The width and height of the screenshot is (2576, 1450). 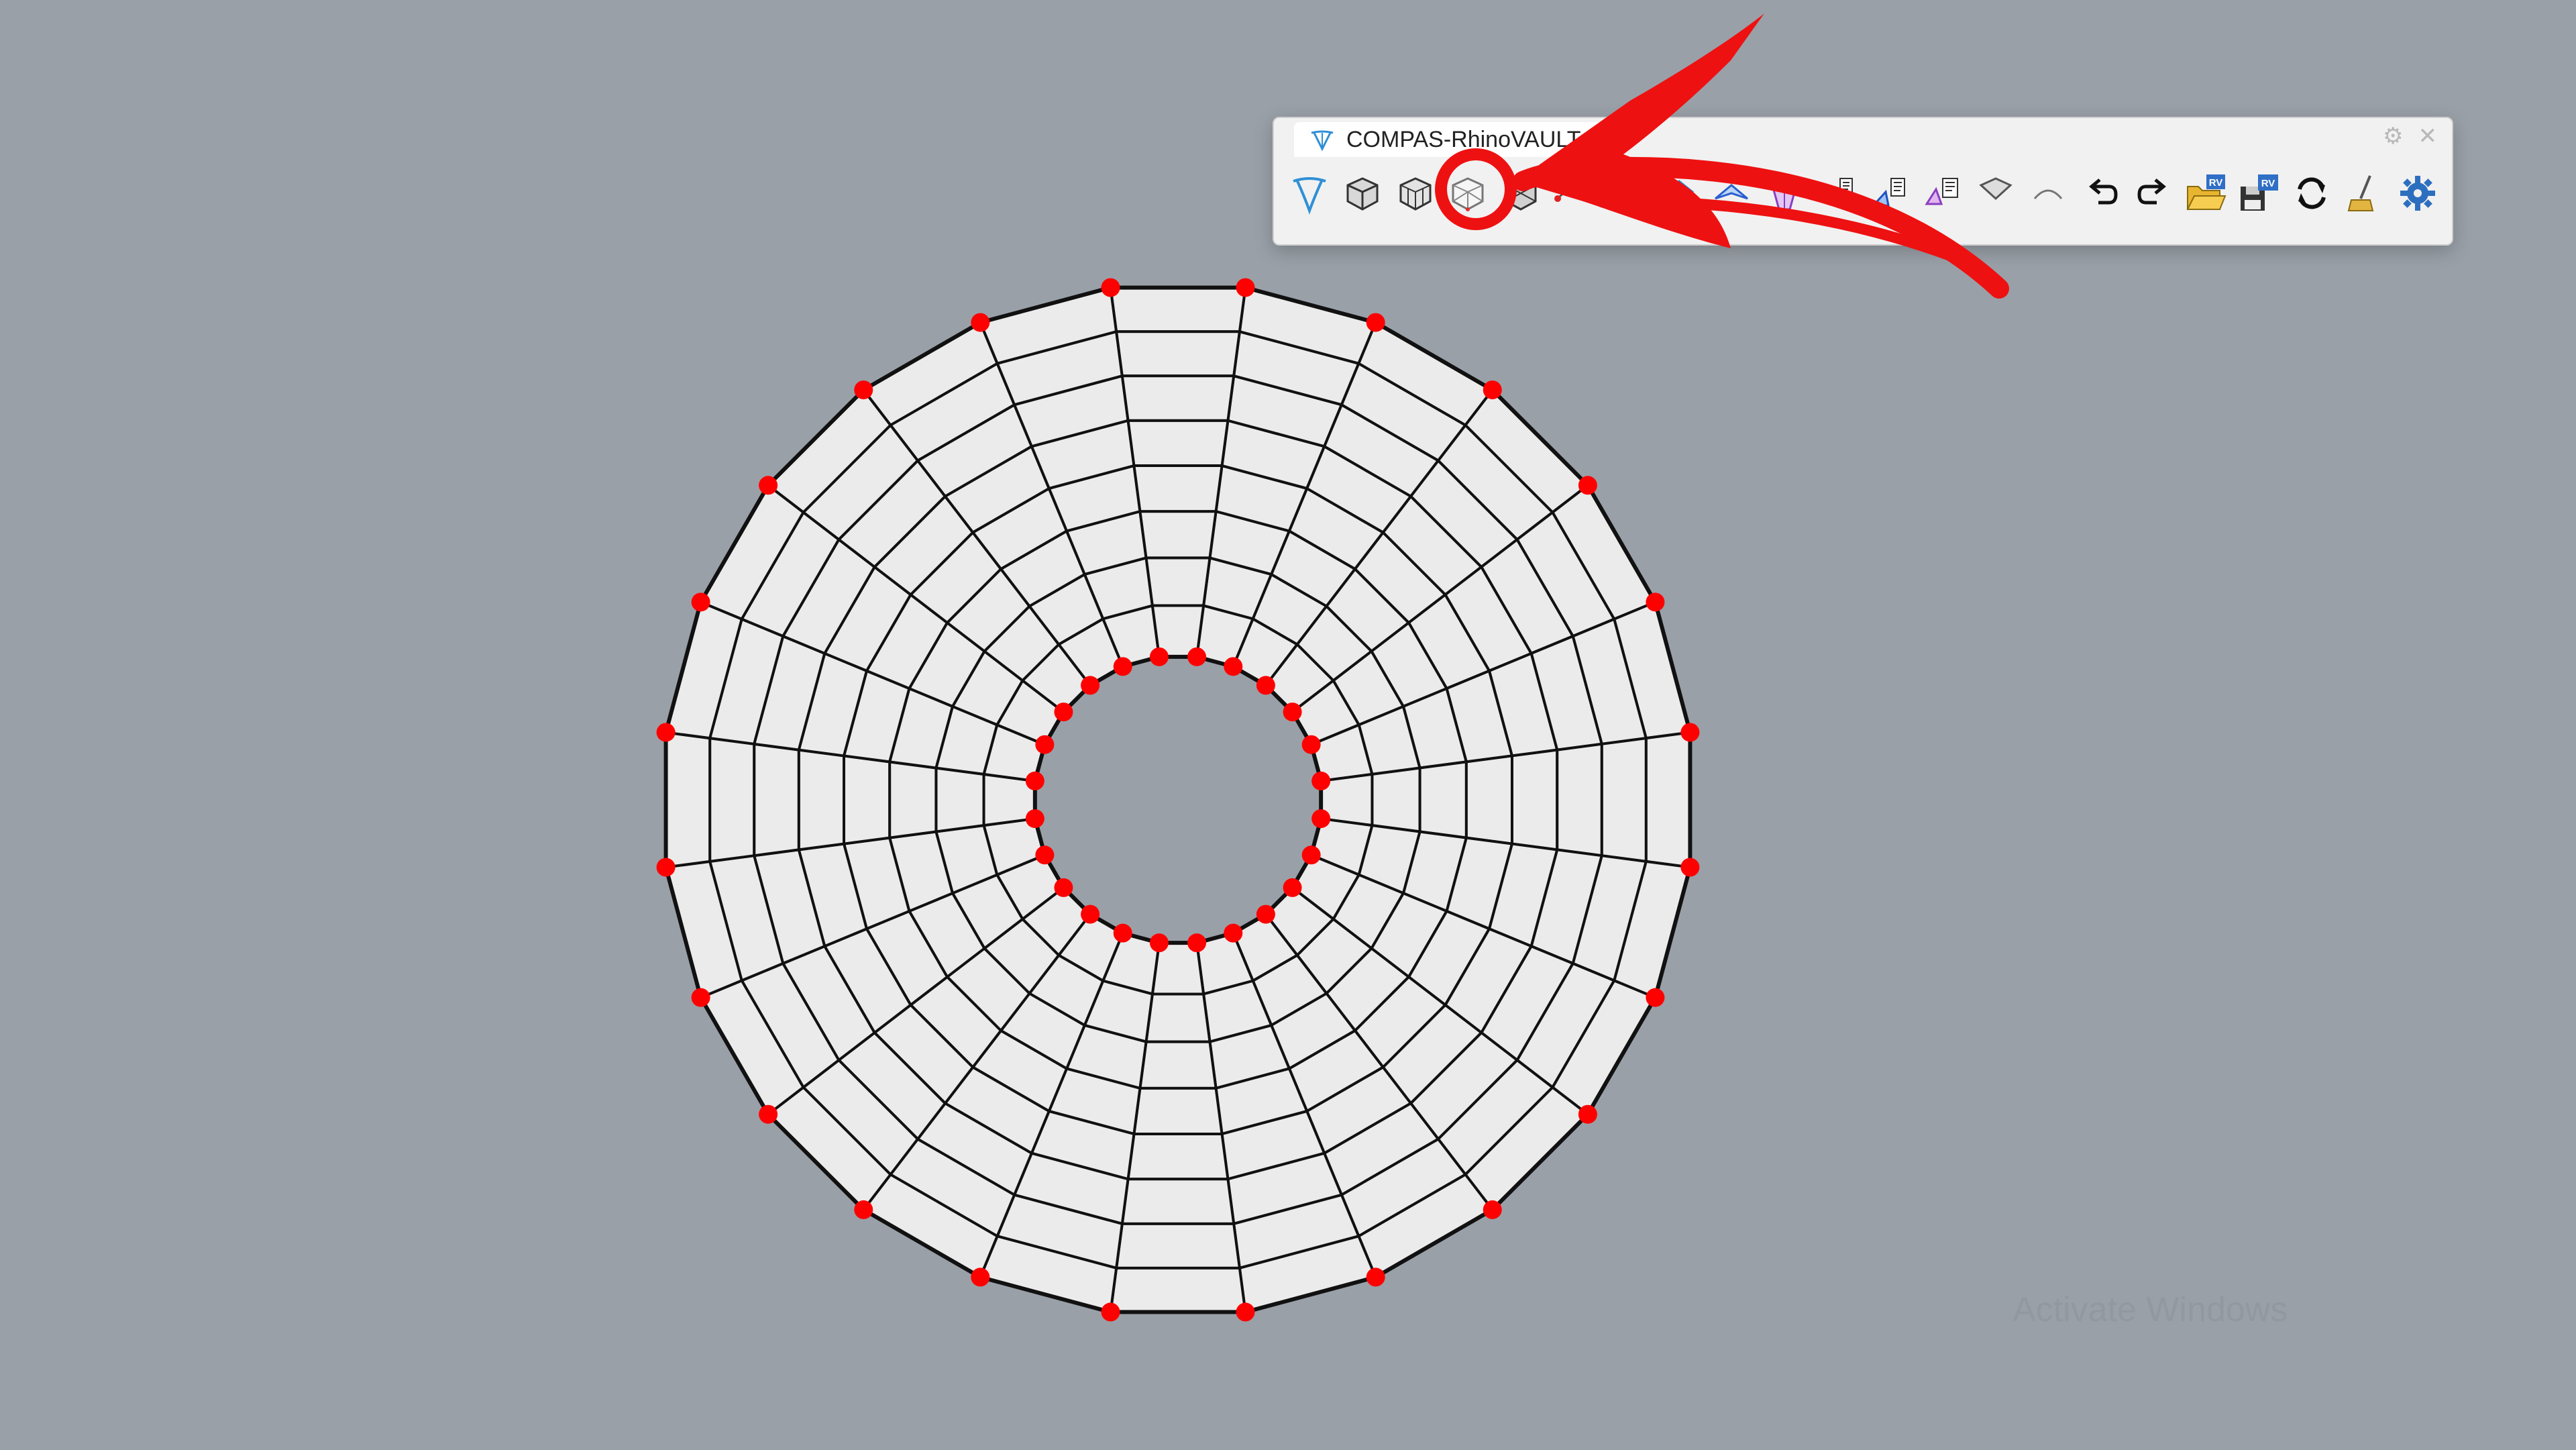 I want to click on undo-button, so click(x=2101, y=193).